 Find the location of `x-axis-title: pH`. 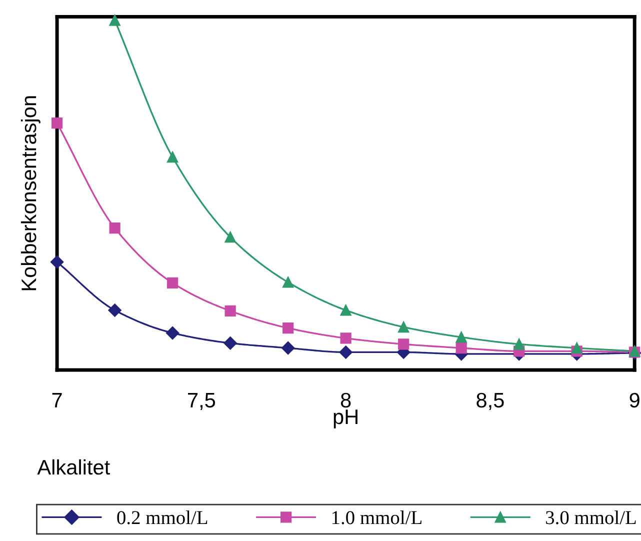

x-axis-title: pH is located at coordinates (346, 419).